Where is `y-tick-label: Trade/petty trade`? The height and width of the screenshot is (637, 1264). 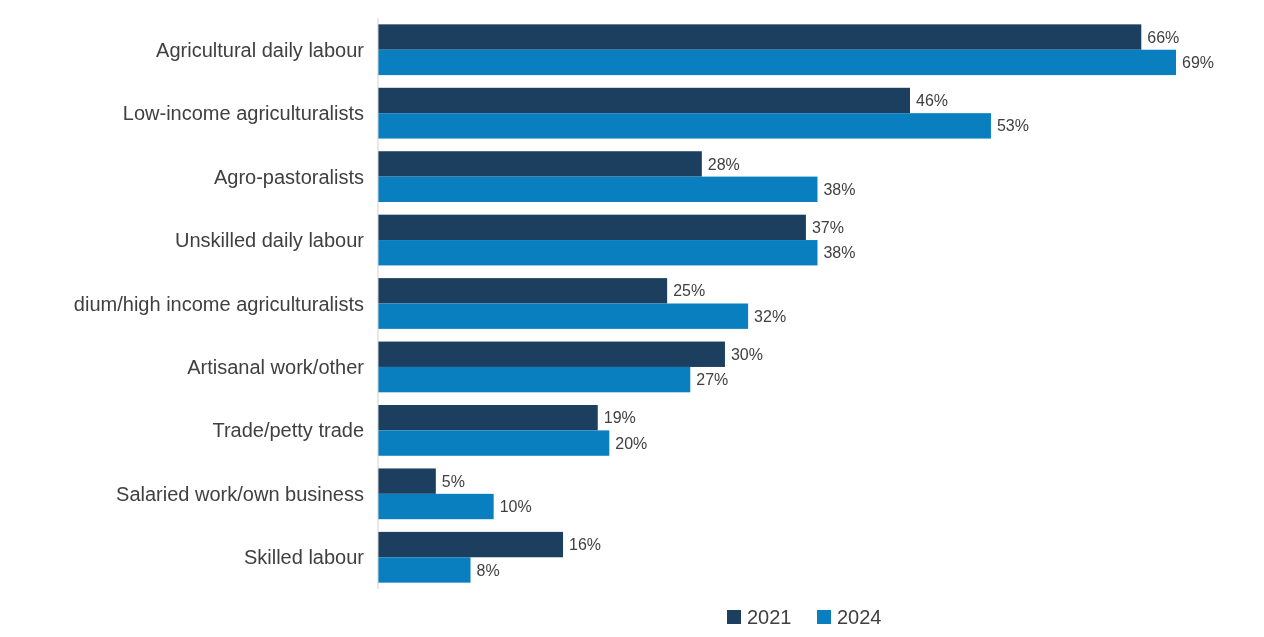
y-tick-label: Trade/petty trade is located at coordinates (288, 430).